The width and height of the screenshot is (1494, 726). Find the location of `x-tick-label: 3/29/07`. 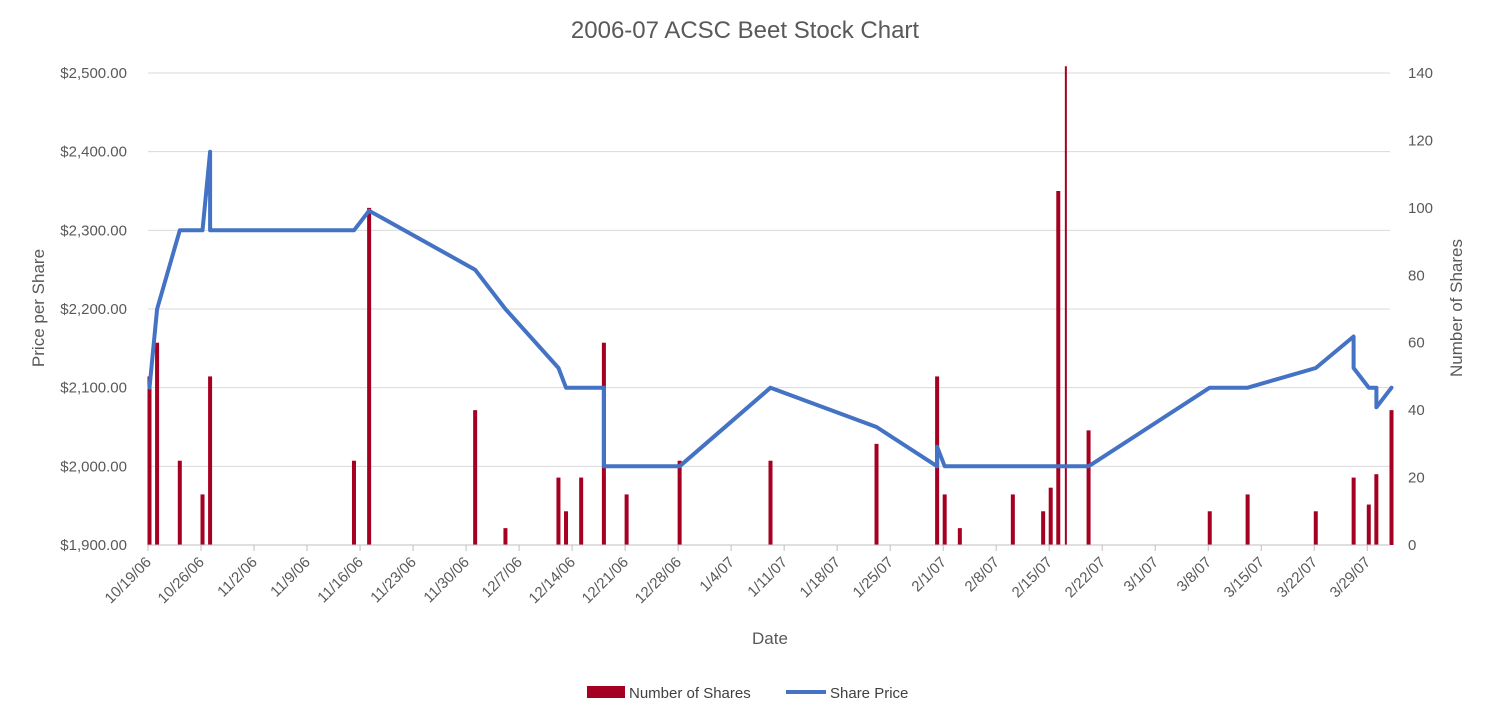

x-tick-label: 3/29/07 is located at coordinates (1350, 577).